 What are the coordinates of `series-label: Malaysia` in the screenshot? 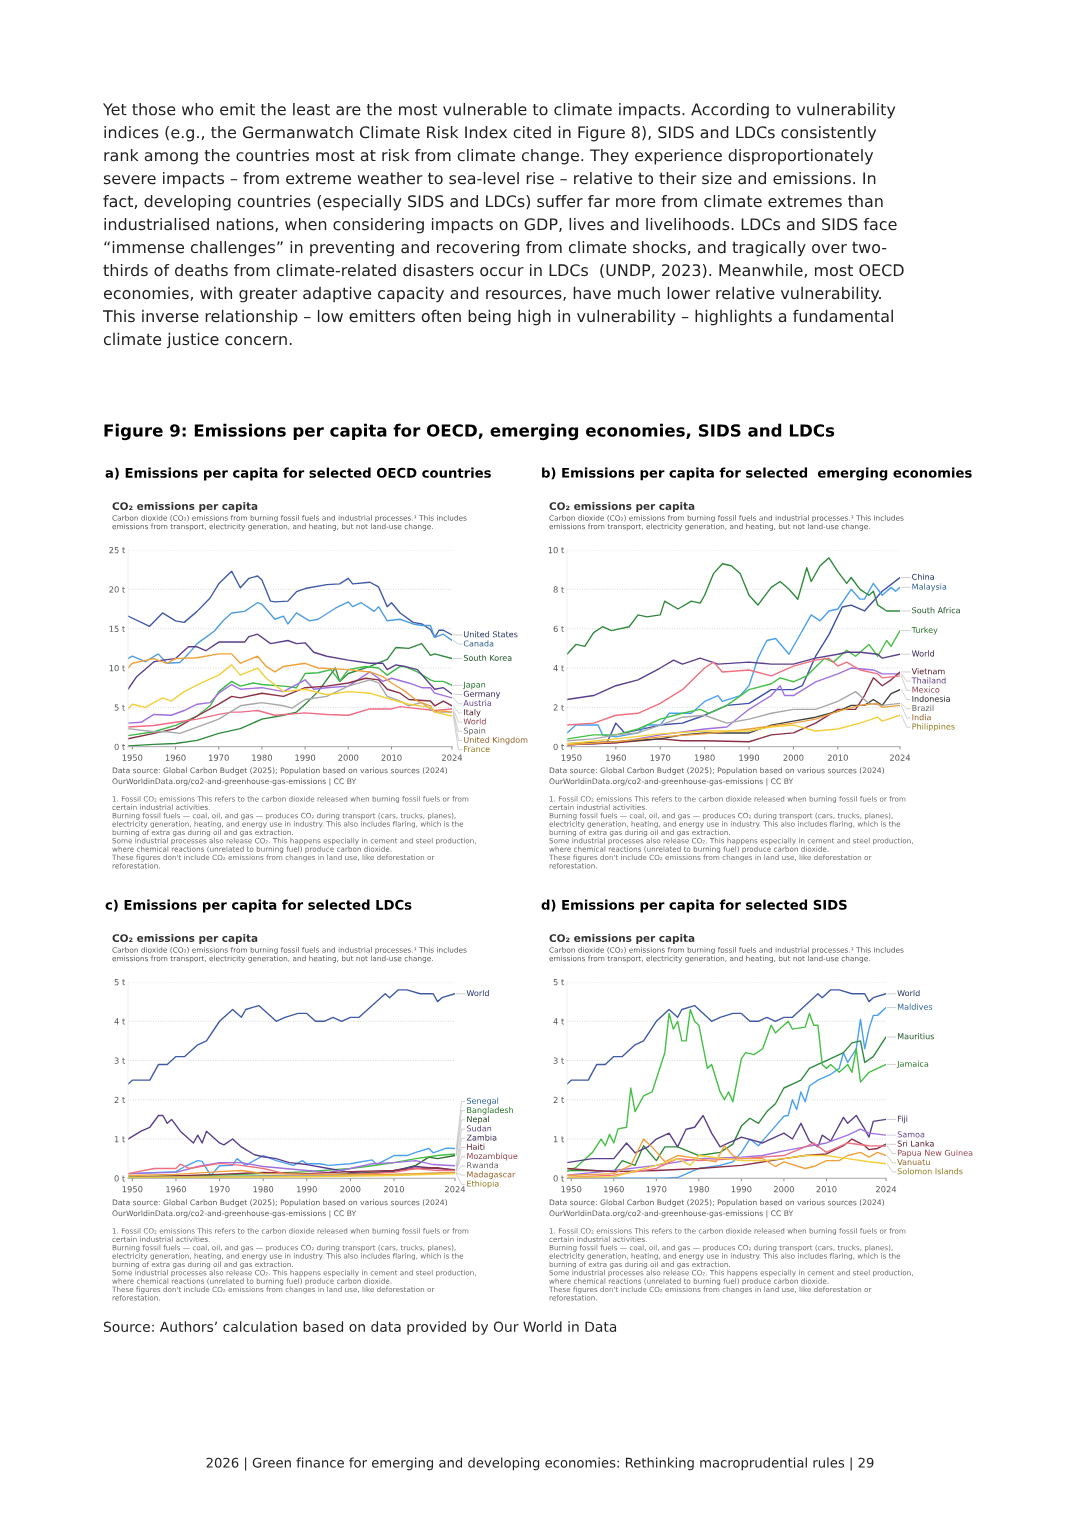 It's located at (929, 587).